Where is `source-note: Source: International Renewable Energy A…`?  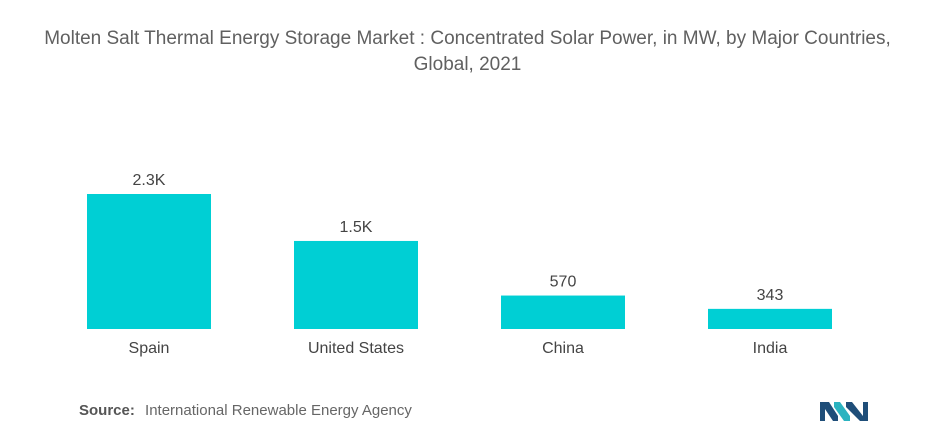
source-note: Source: International Renewable Energy A… is located at coordinates (245, 410).